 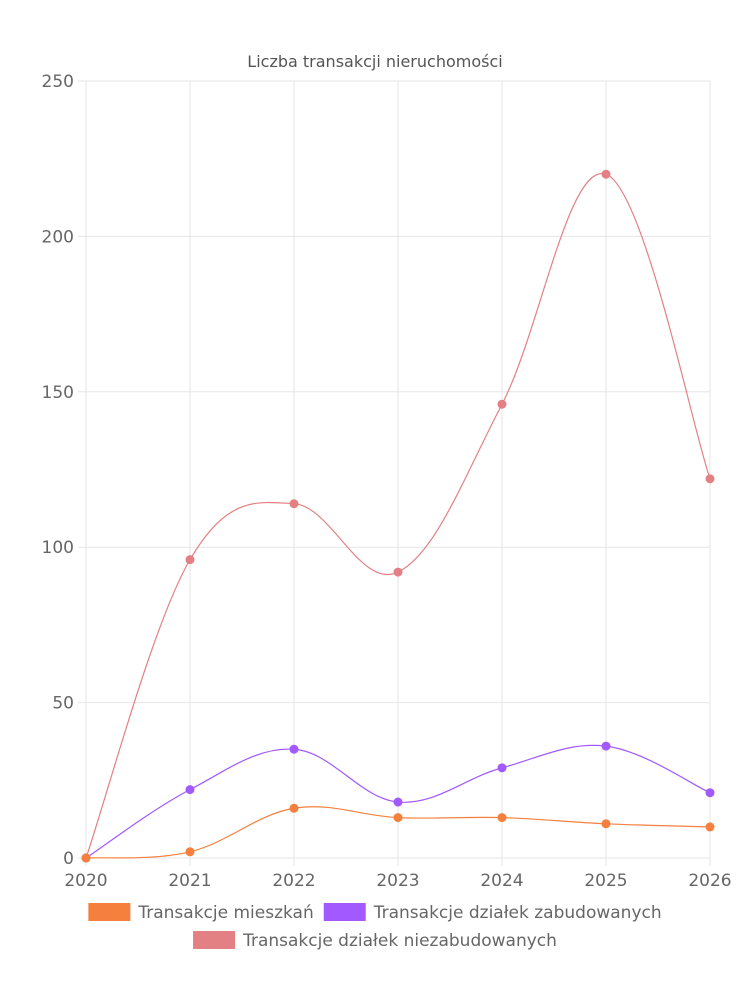 I want to click on legend-item-0: Transakcje mieszkań, so click(x=201, y=913).